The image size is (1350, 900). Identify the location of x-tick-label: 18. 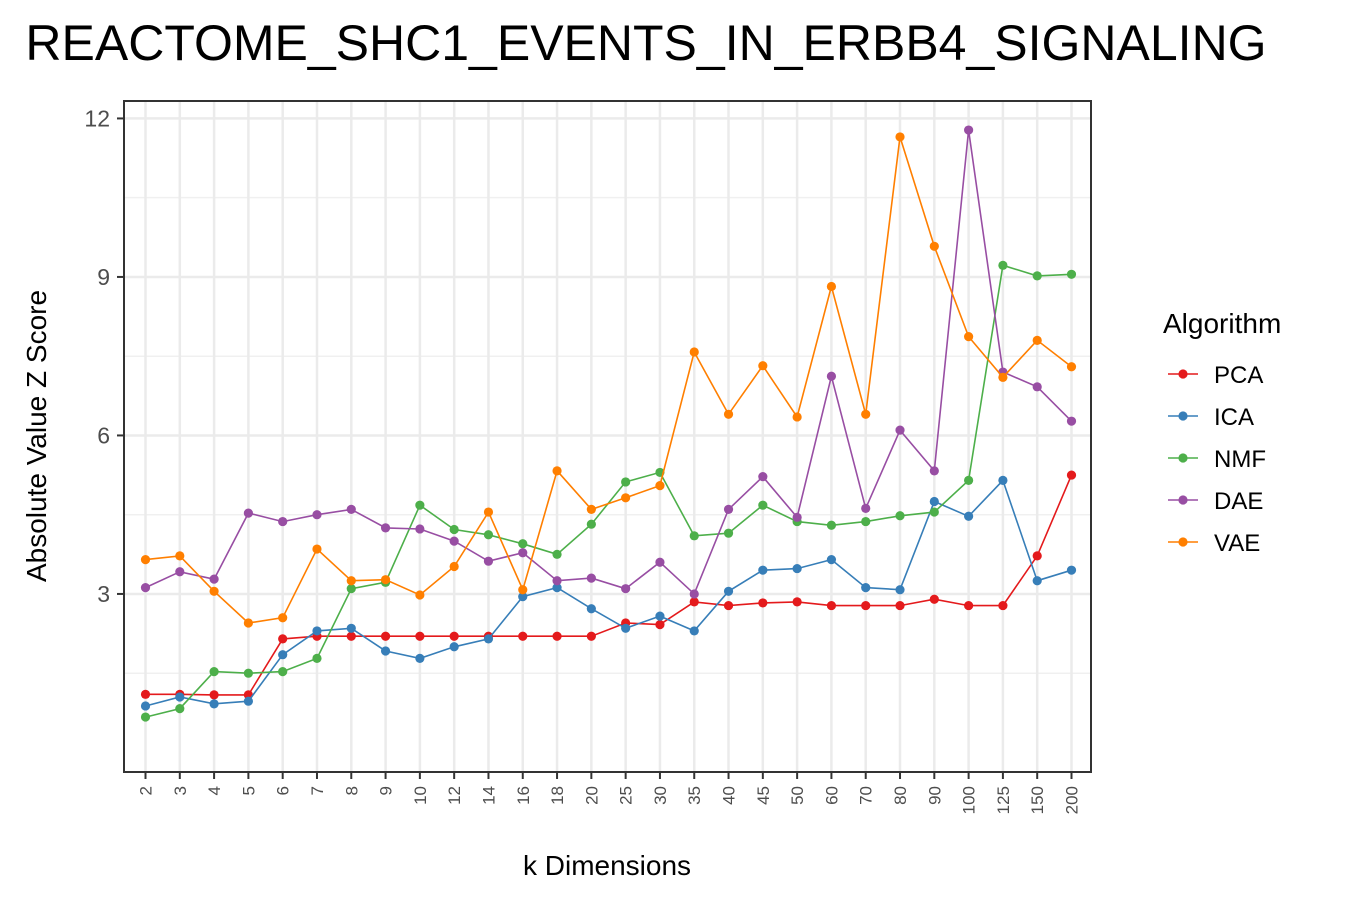
(557, 795).